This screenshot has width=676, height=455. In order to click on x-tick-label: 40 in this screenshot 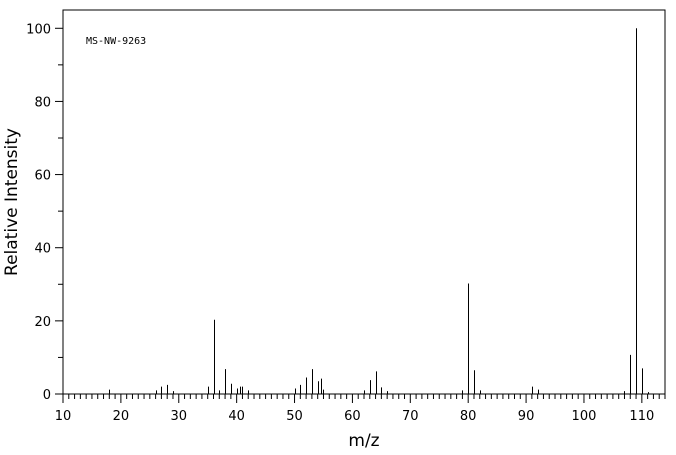, I will do `click(236, 416)`.